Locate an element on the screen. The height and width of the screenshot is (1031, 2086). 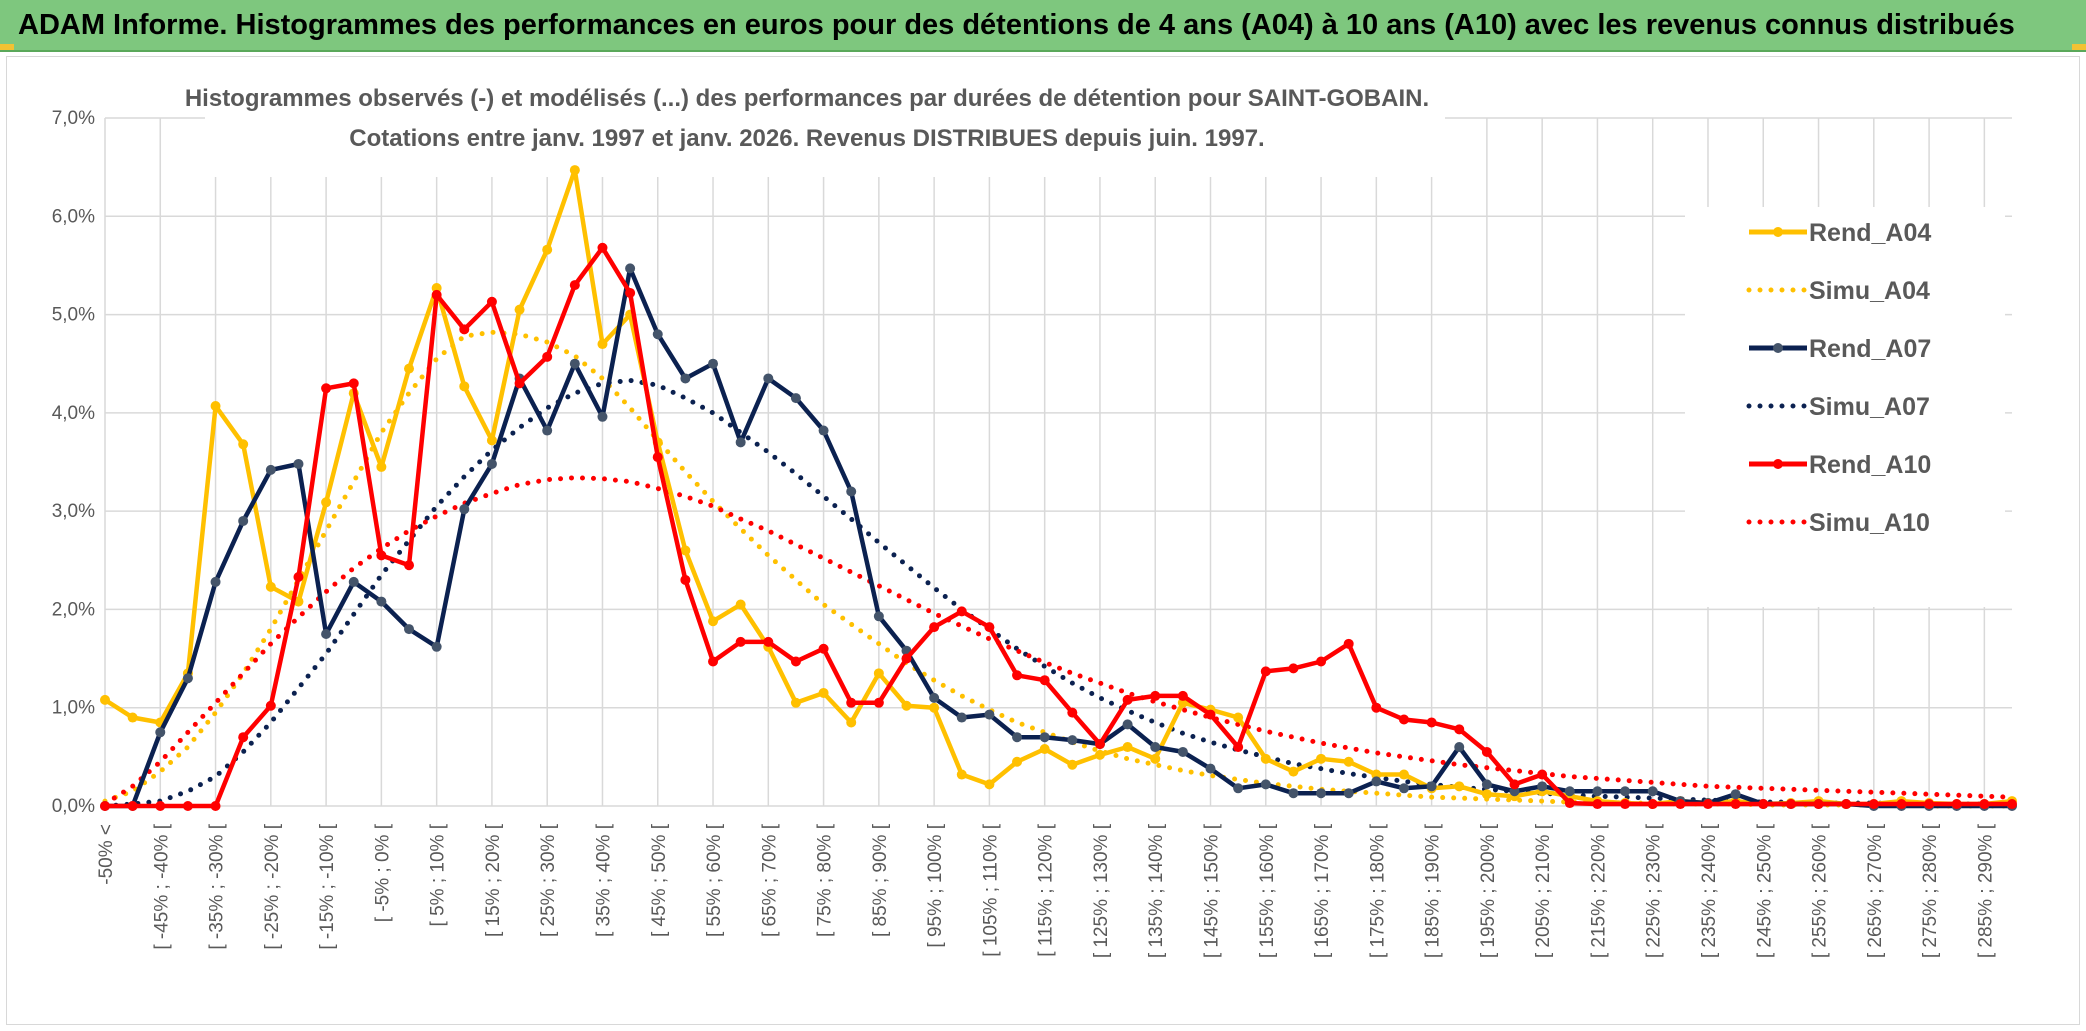
y-tick-label: 0,0% is located at coordinates (73, 806).